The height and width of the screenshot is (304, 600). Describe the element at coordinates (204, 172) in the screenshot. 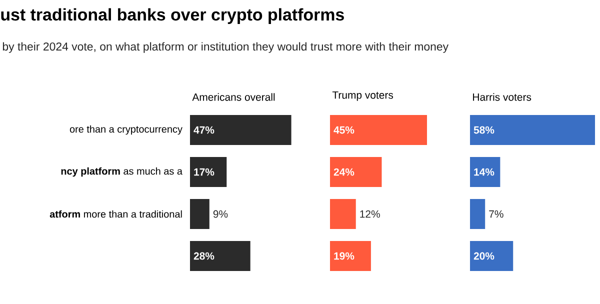

I see `data-label: 17%` at that location.